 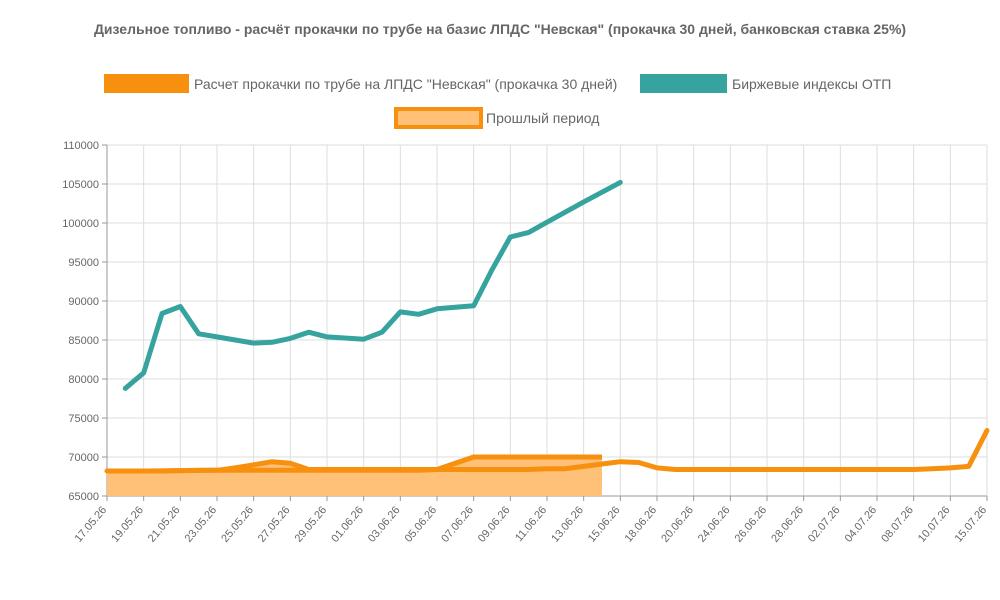 I want to click on x-tick-label: 18.06.26, so click(x=641, y=524).